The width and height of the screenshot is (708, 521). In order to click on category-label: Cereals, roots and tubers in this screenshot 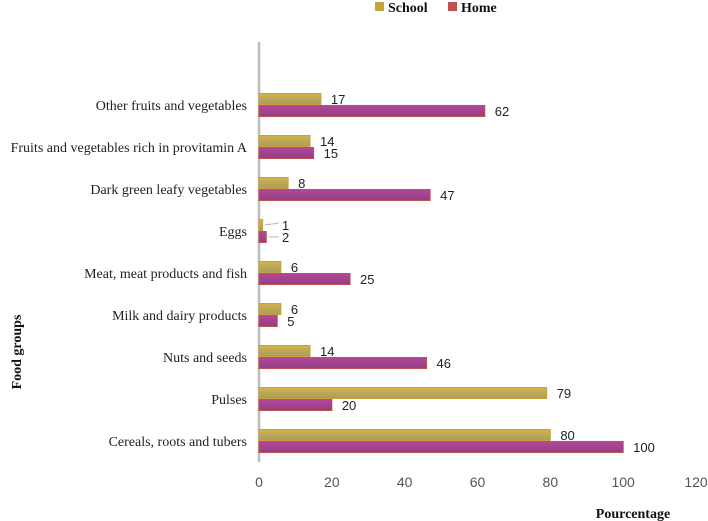, I will do `click(178, 442)`.